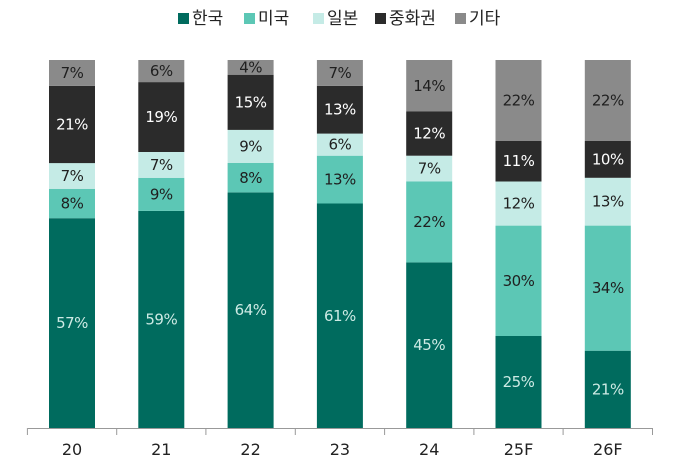 The height and width of the screenshot is (462, 680). I want to click on legend-label-4: 기타, so click(485, 19).